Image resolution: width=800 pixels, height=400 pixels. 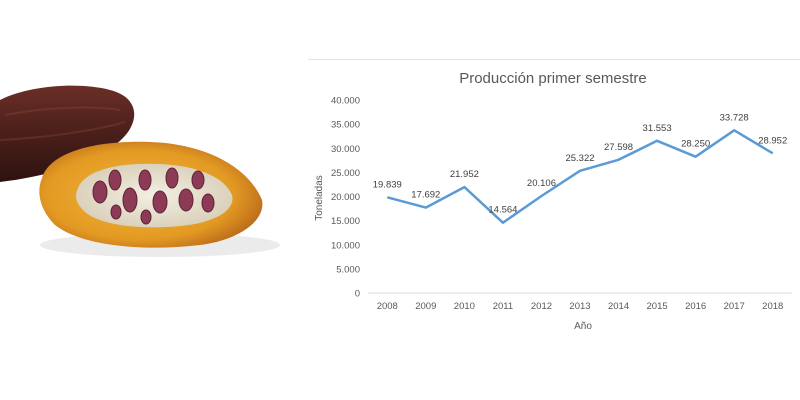 I want to click on data-label: 17.692, so click(x=425, y=195).